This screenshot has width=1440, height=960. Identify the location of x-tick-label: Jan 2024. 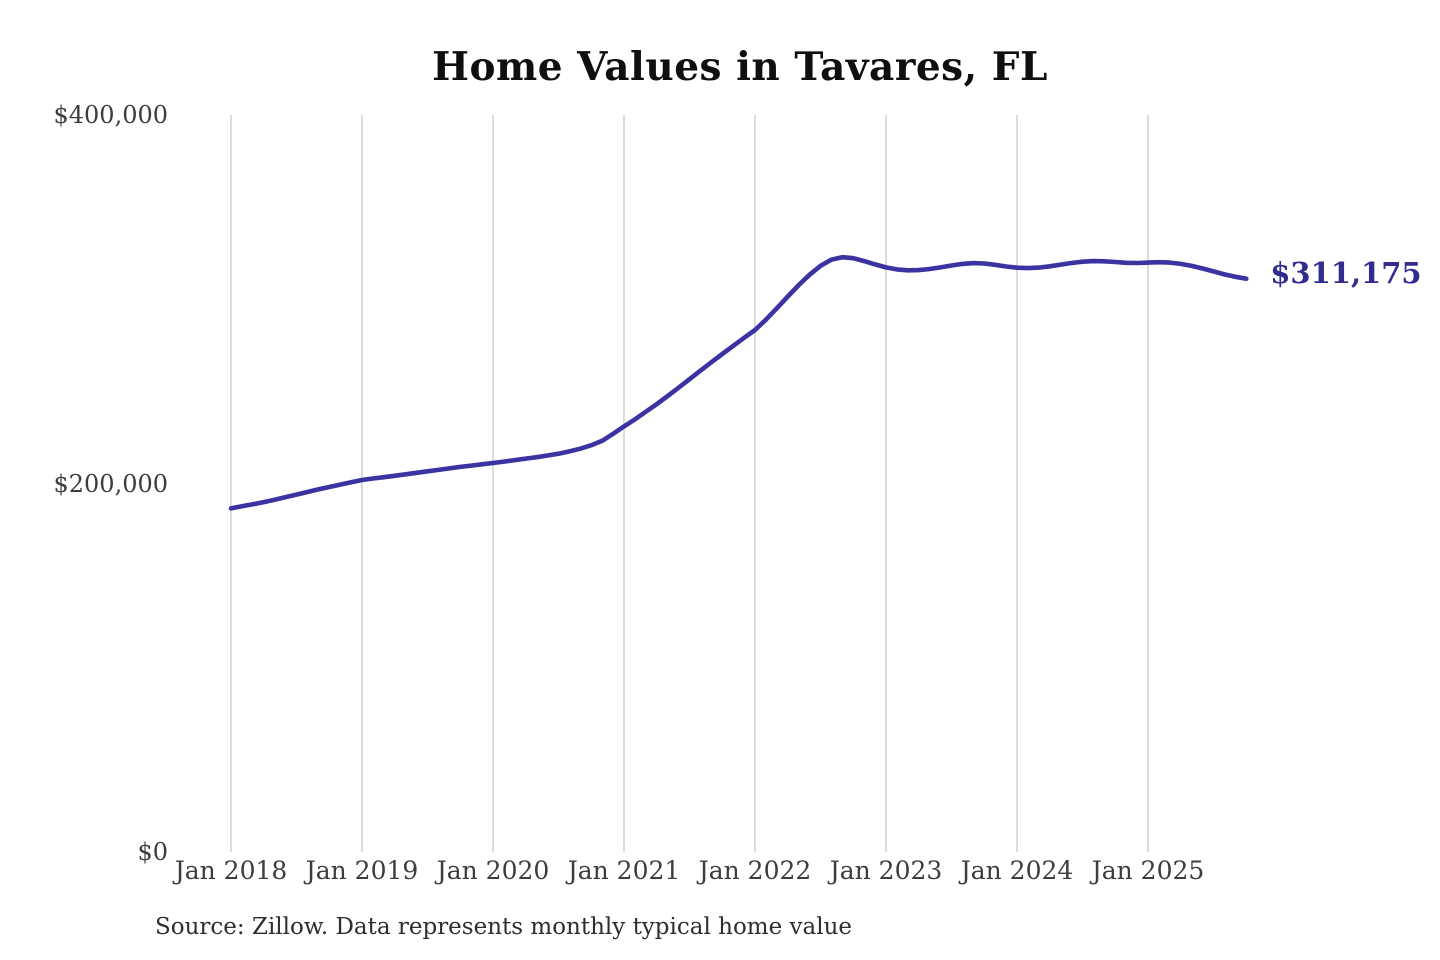
(1017, 870).